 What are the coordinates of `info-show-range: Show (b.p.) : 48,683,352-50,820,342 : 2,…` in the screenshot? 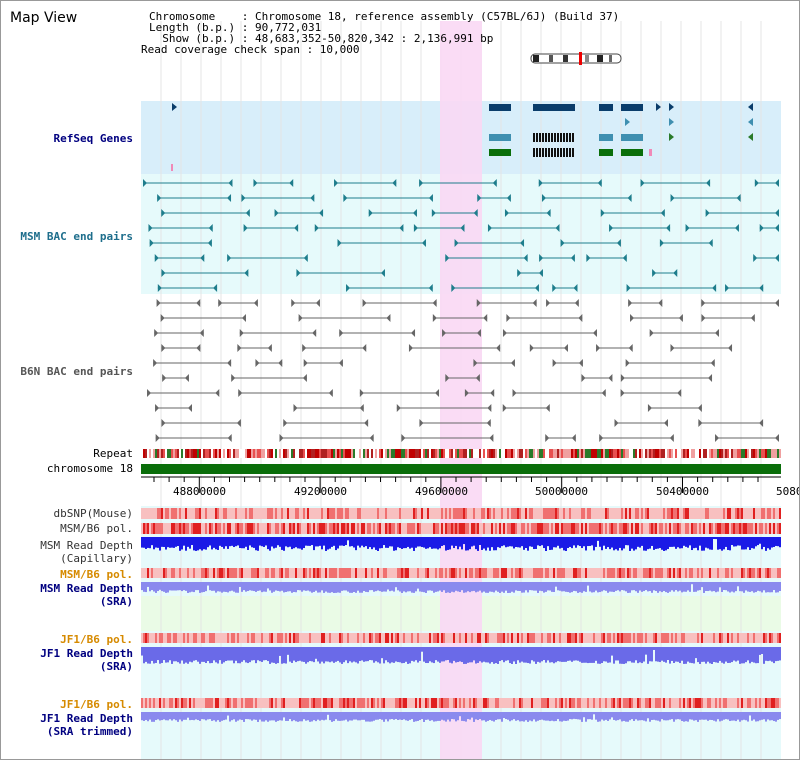 It's located at (321, 38).